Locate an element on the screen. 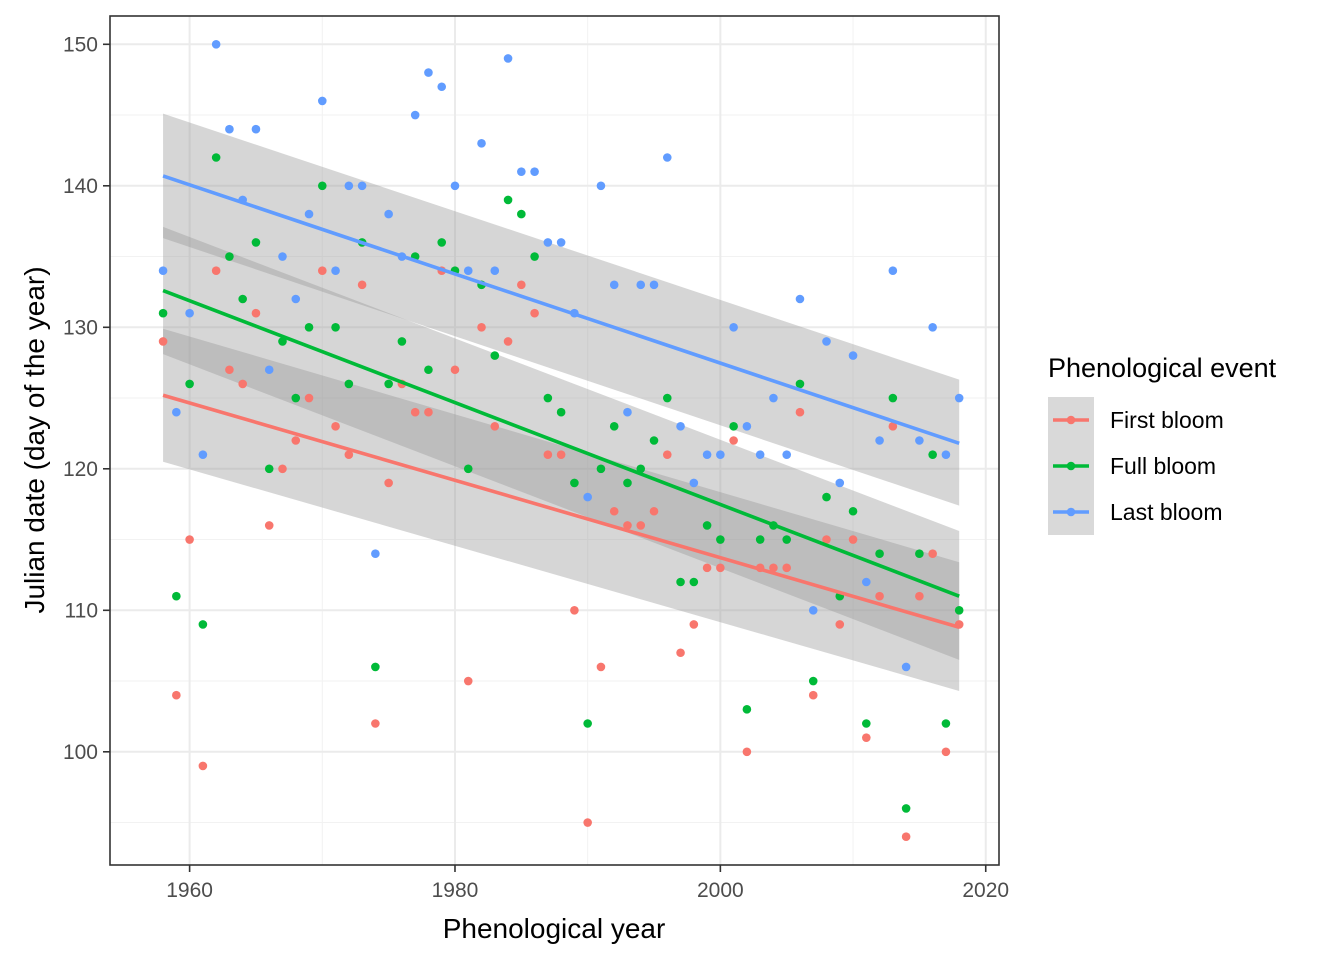 This screenshot has height=960, width=1344. y-tick-label: 140 is located at coordinates (80, 186).